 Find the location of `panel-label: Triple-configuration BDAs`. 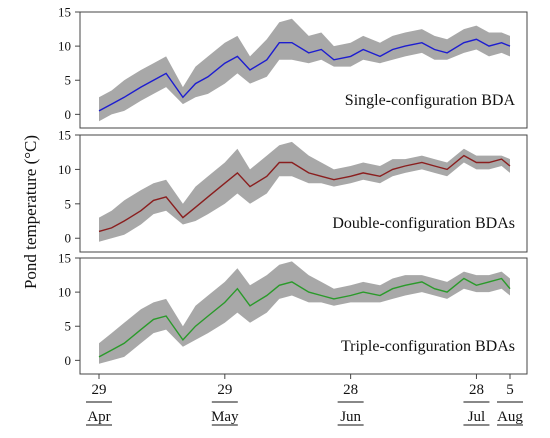

panel-label: Triple-configuration BDAs is located at coordinates (428, 346).